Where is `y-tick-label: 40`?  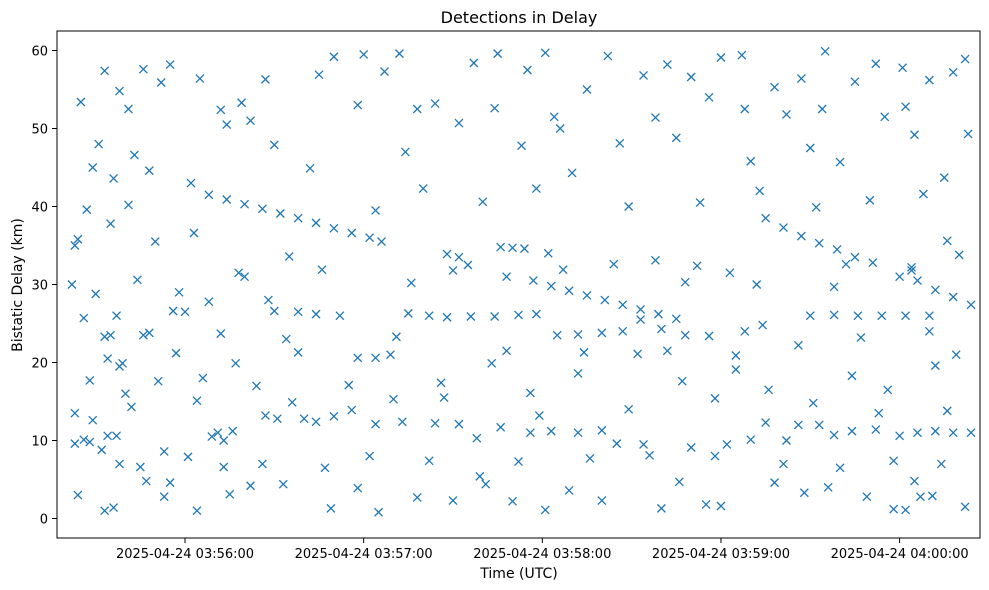 y-tick-label: 40 is located at coordinates (39, 208).